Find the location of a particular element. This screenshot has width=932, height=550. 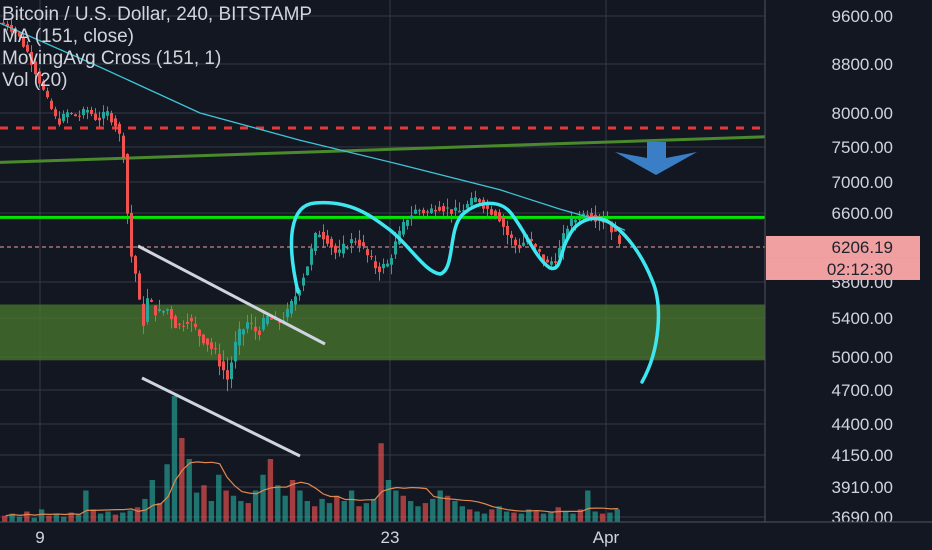

down-arrow-icon is located at coordinates (656, 158).